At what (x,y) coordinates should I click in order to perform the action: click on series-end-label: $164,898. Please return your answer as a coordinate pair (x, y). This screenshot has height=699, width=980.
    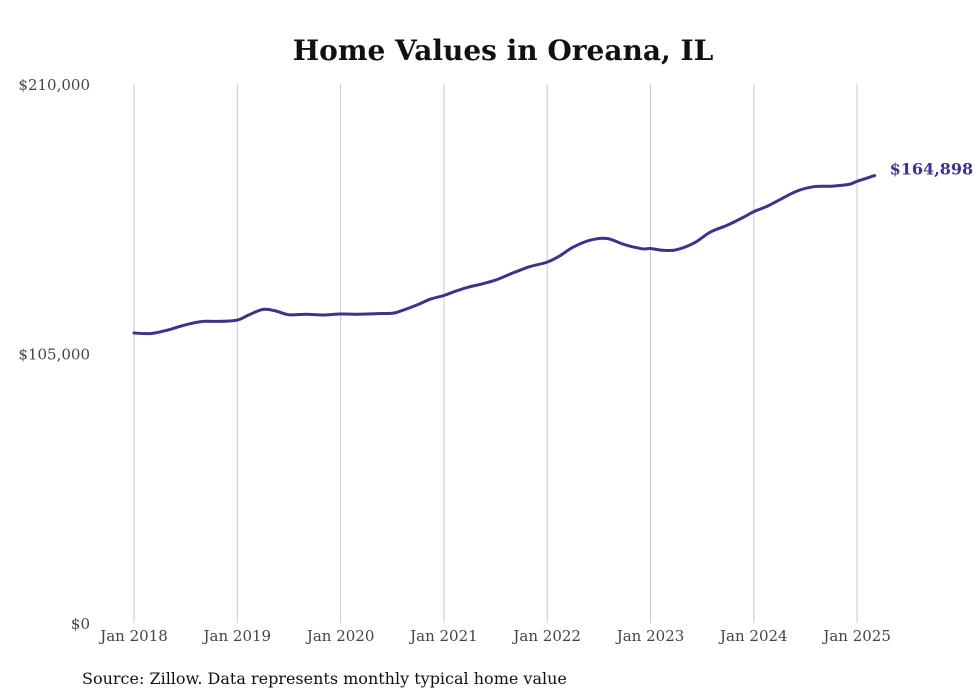
    Looking at the image, I should click on (932, 169).